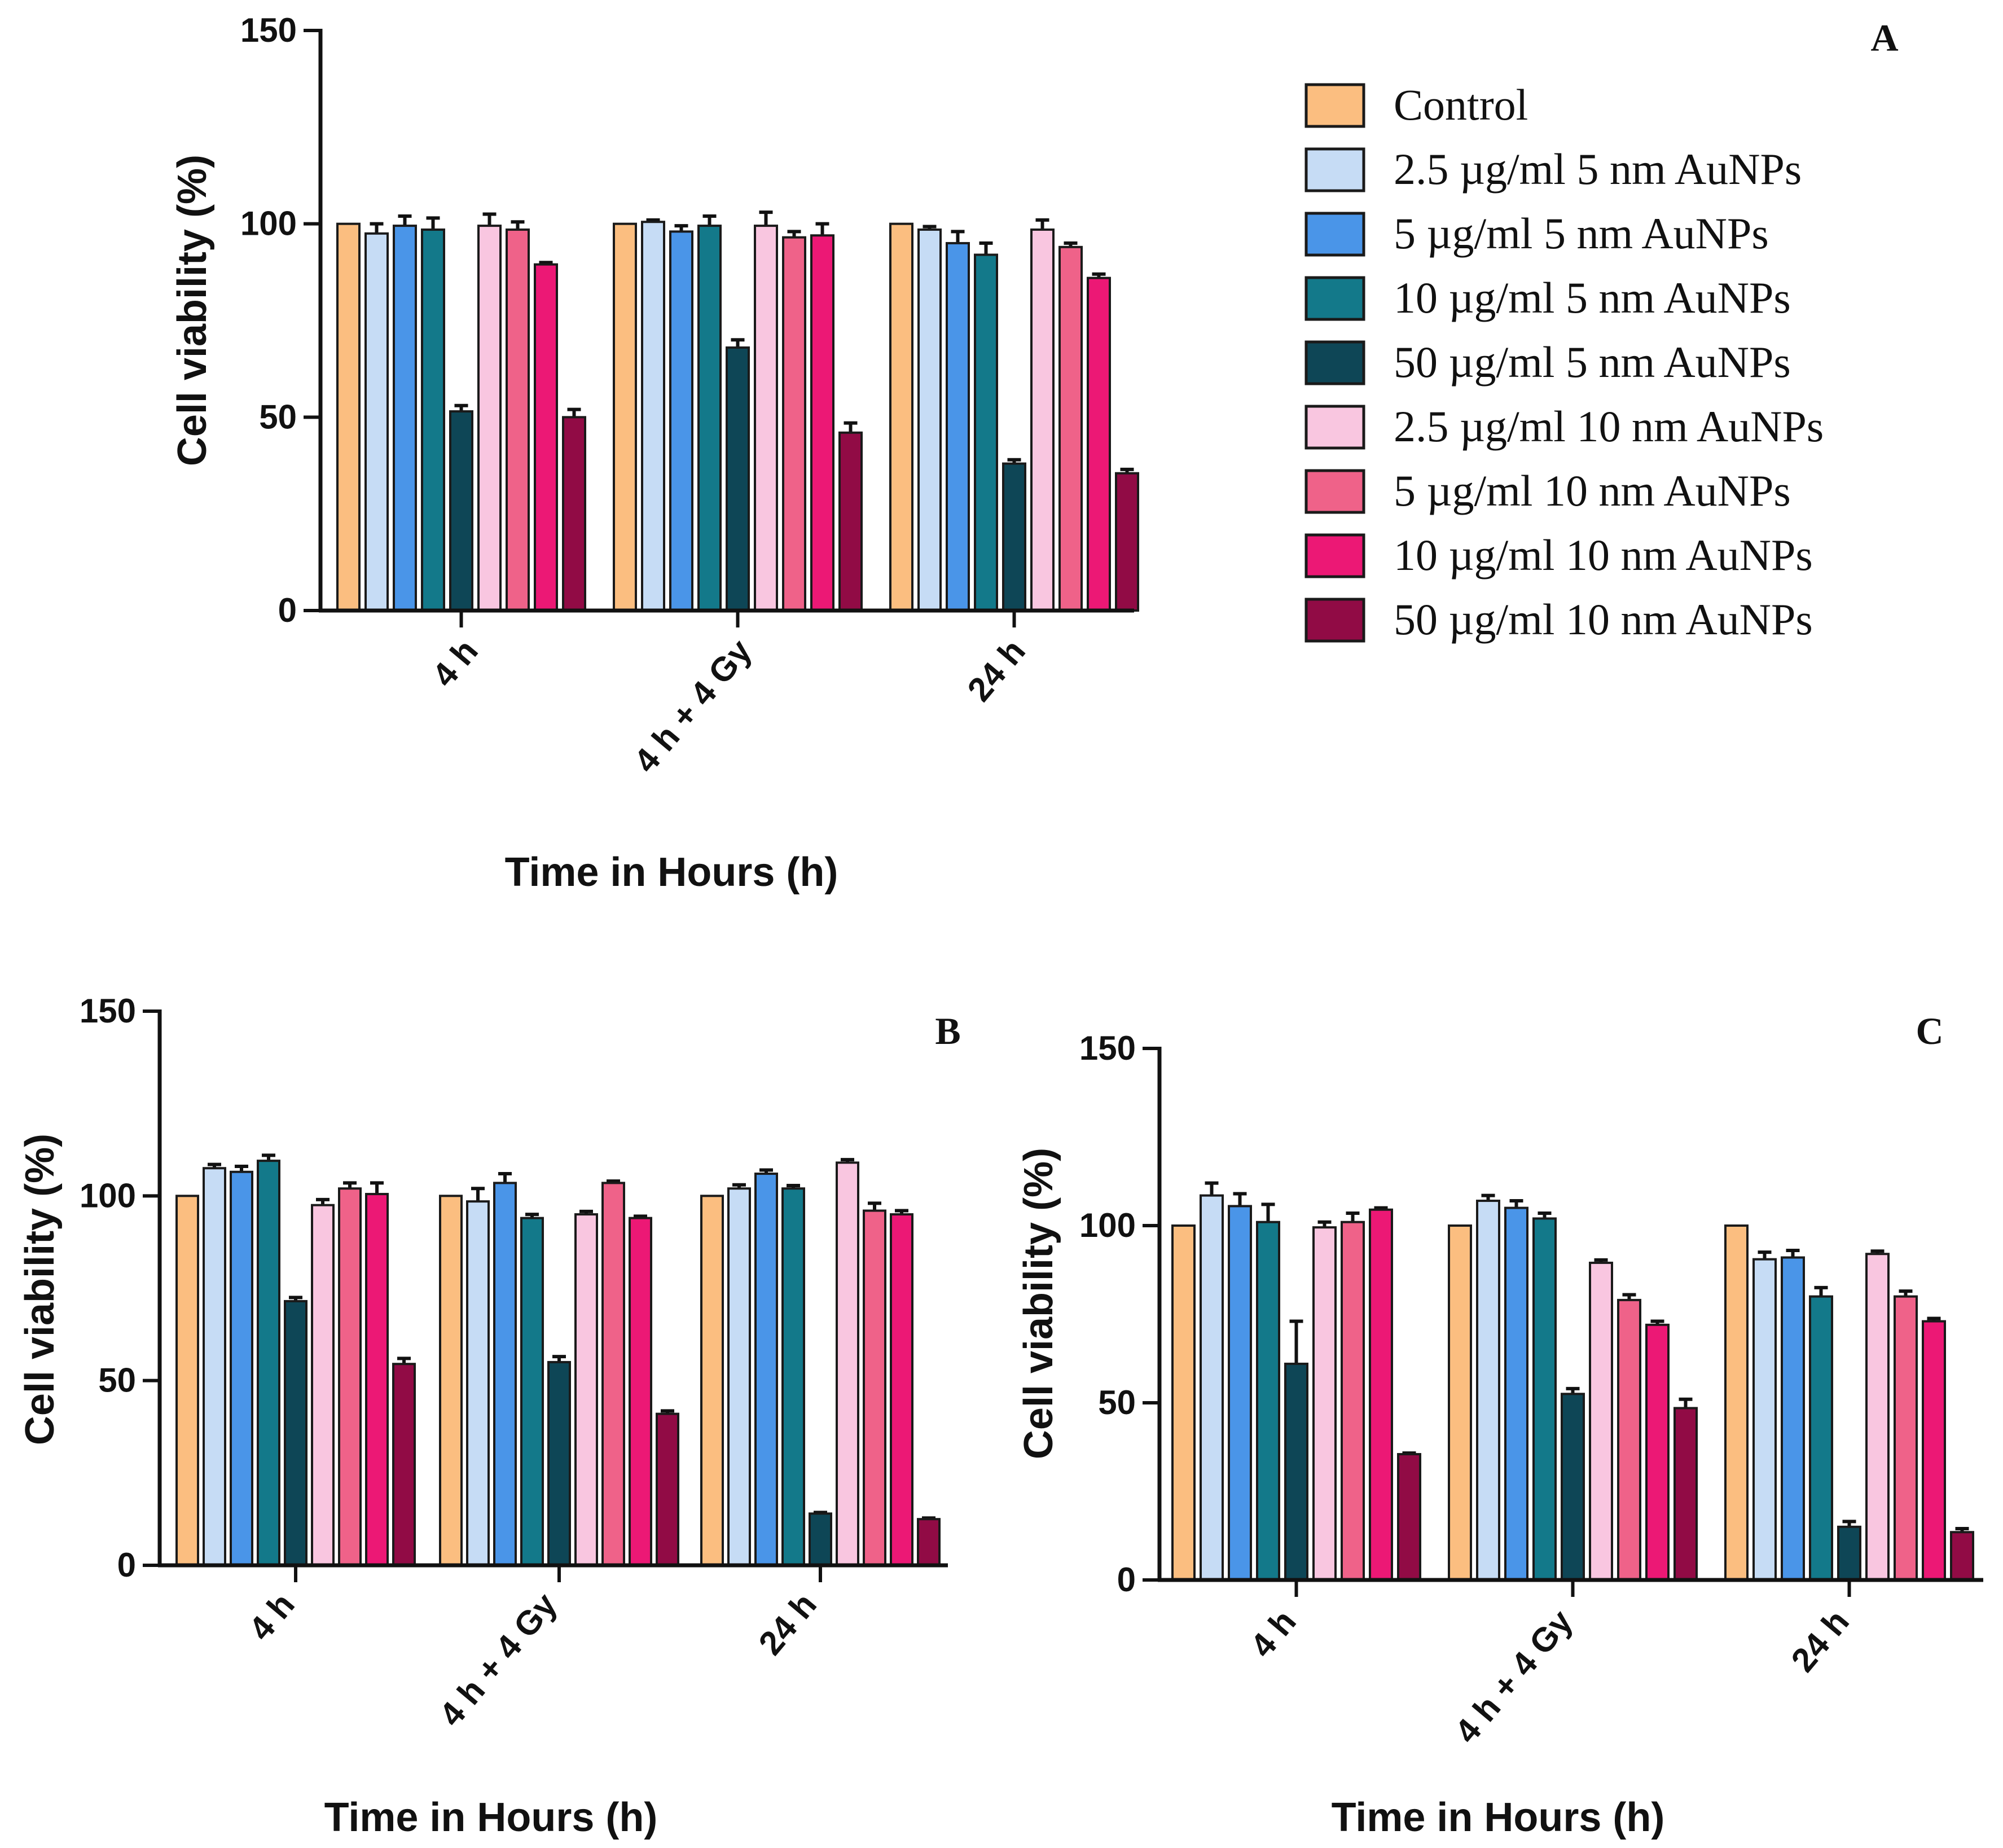 This screenshot has height=1848, width=2003. What do you see at coordinates (1609, 426) in the screenshot?
I see `legend-label: 2.5 µg/ml 10 nm AuNPs` at bounding box center [1609, 426].